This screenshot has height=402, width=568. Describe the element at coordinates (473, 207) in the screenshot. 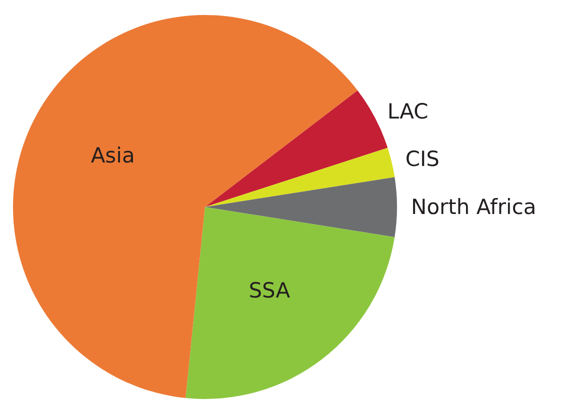

I see `slice-label: North Africa` at that location.